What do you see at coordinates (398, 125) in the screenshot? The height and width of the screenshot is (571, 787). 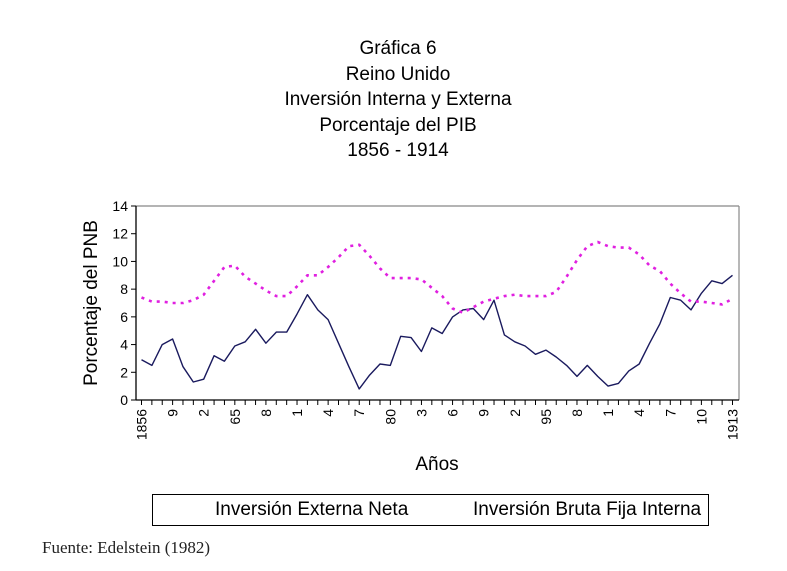 I see `title-line-4: Porcentaje del PIB` at bounding box center [398, 125].